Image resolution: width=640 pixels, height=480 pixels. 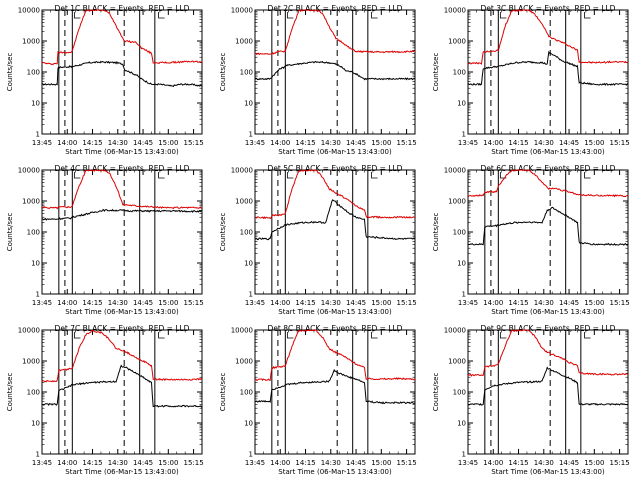 I want to click on panel-title: Det 1C BLACK = Events, RED = LLD, so click(x=122, y=8).